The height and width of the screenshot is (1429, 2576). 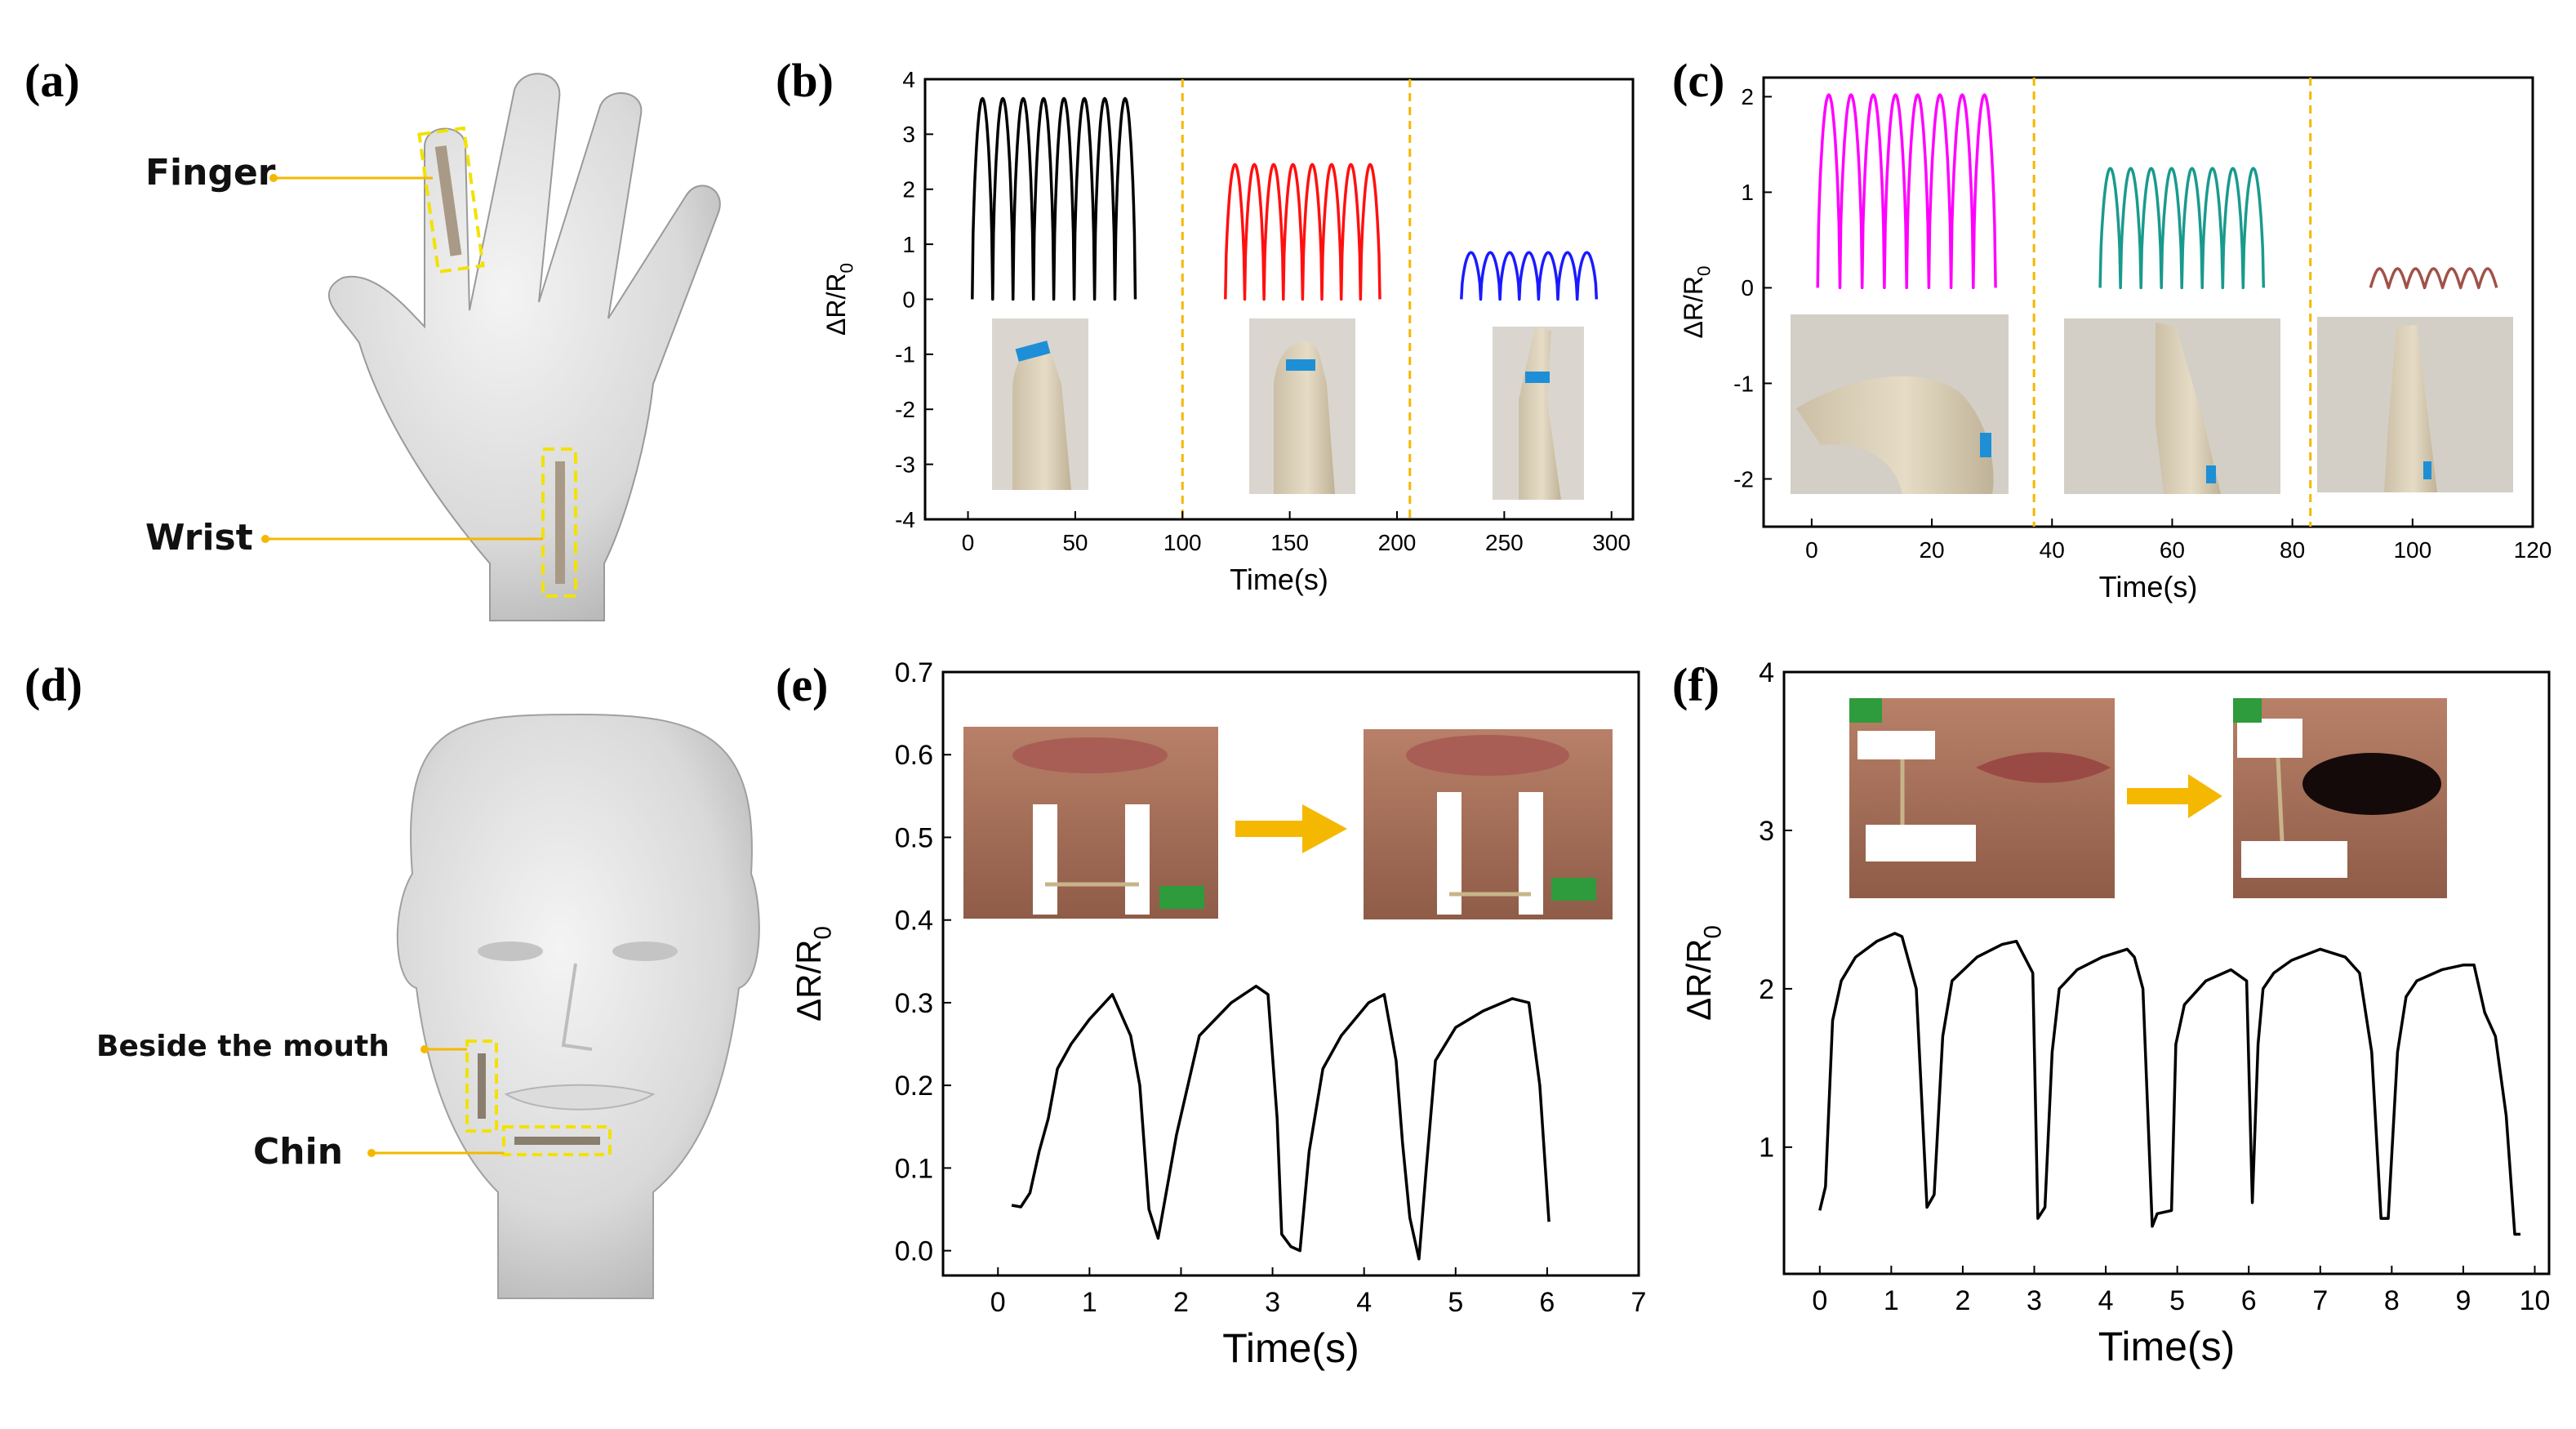 I want to click on y-tick-label-c-3: 1, so click(x=1747, y=192).